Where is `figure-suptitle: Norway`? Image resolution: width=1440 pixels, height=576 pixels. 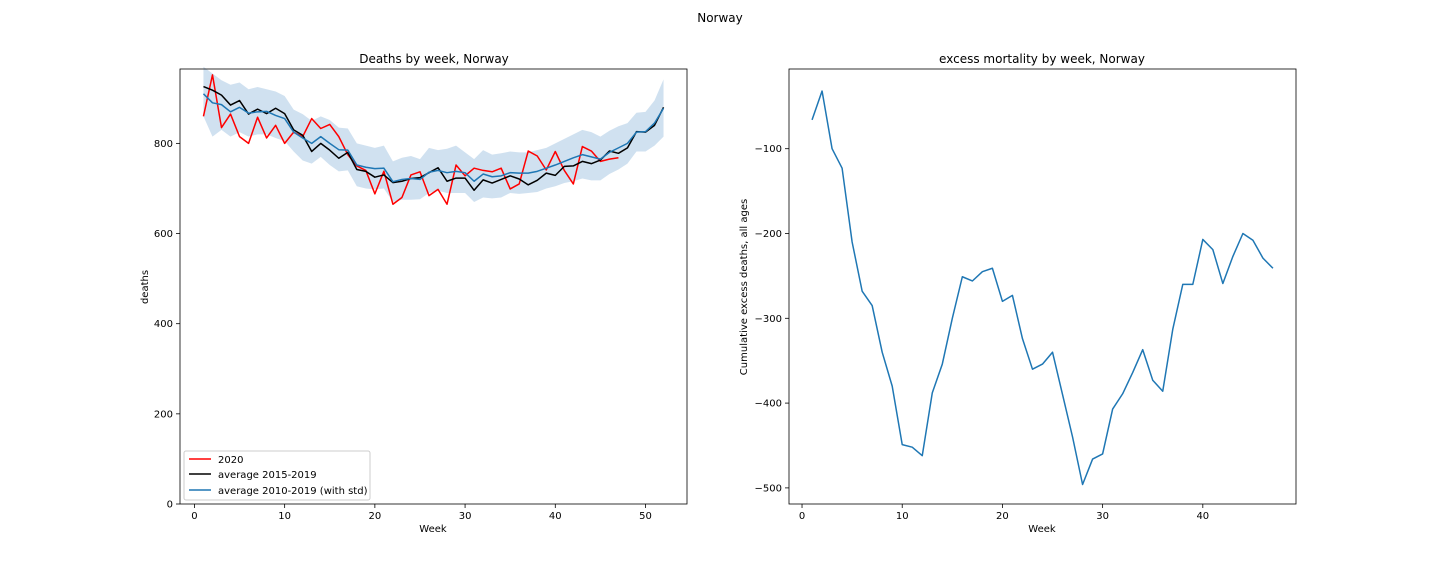
figure-suptitle: Norway is located at coordinates (720, 18).